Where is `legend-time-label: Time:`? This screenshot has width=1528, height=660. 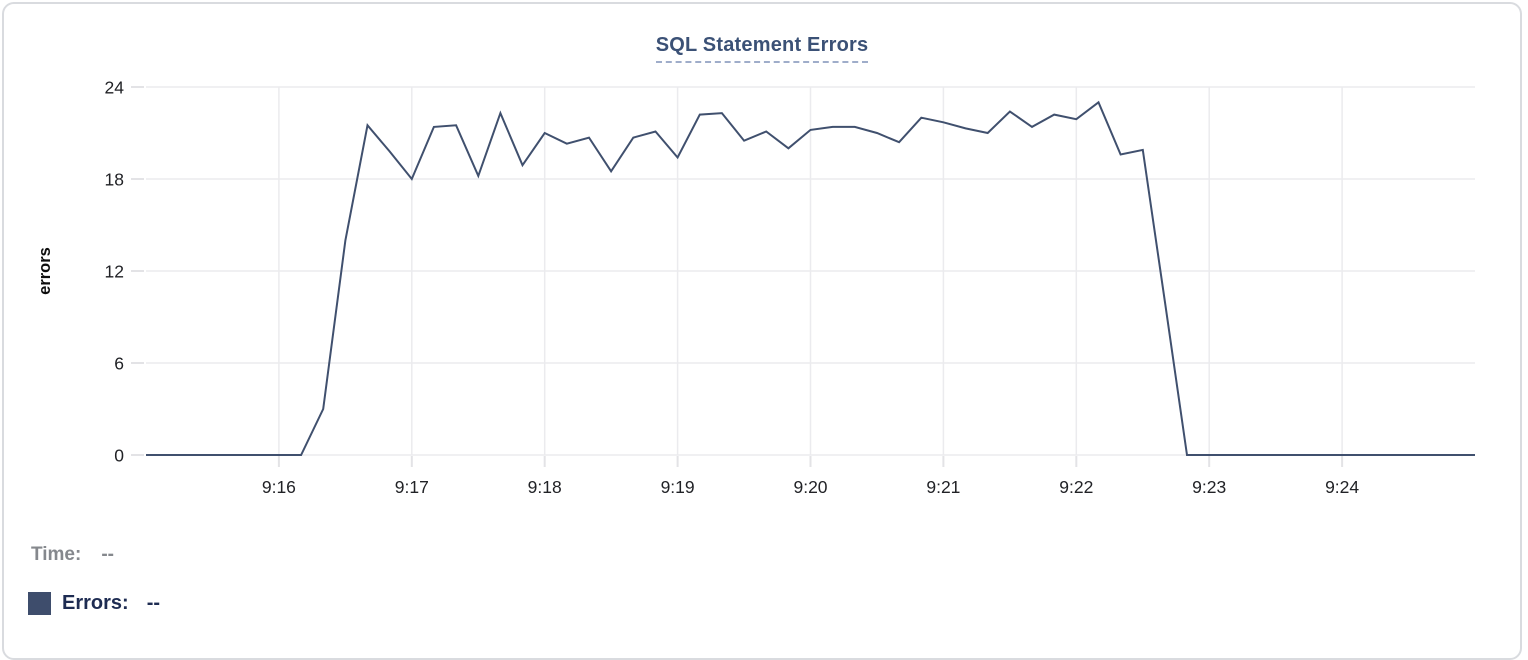 legend-time-label: Time: is located at coordinates (56, 554).